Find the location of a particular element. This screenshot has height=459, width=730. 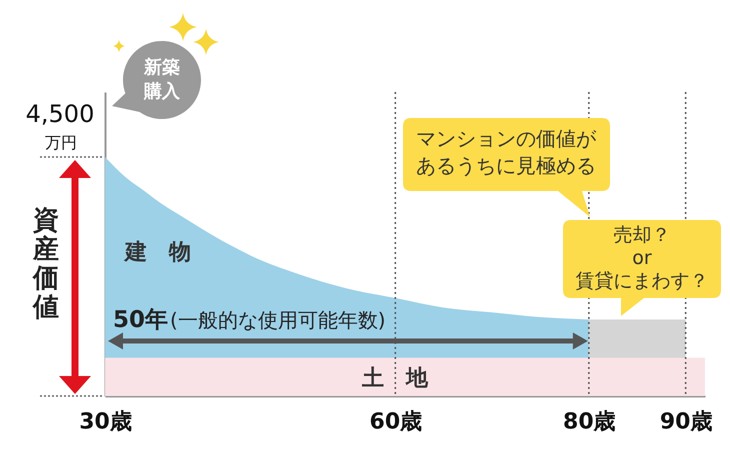

annotation: (一般的な使用可能年数) is located at coordinates (278, 320).